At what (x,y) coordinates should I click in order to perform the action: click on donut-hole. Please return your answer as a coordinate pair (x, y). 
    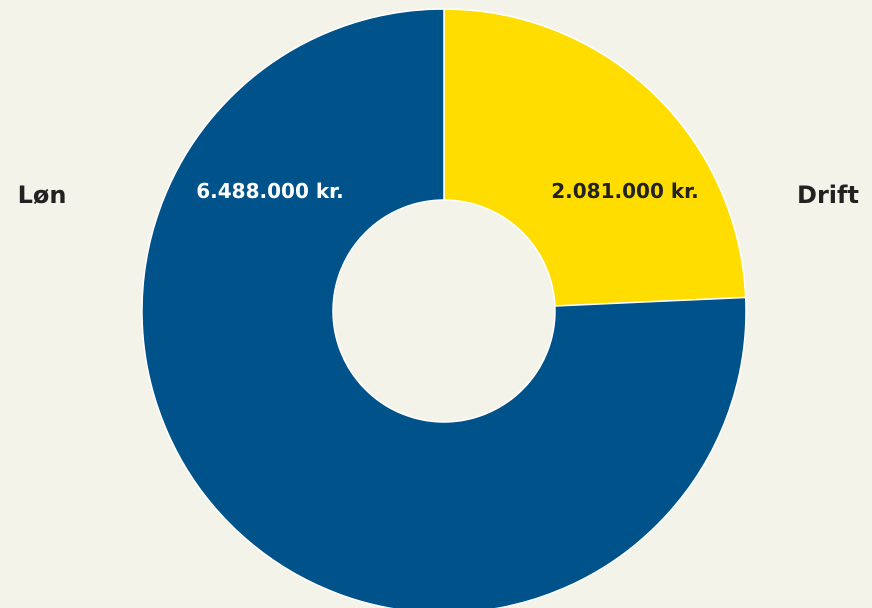
    Looking at the image, I should click on (444, 311).